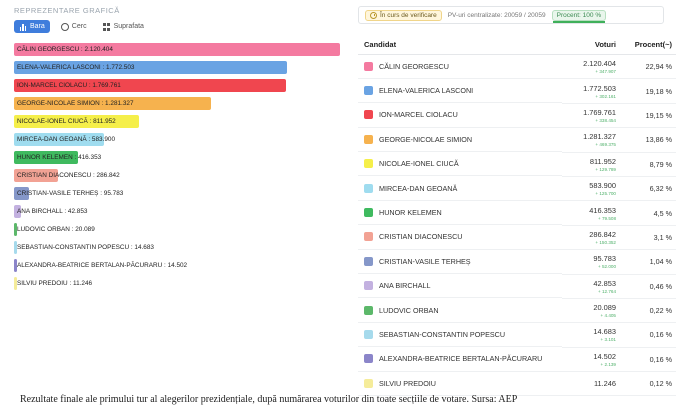  I want to click on table-row: CRISTIAN DIACONESCU 286.842 + 150.352 3,1 %, so click(517, 238).